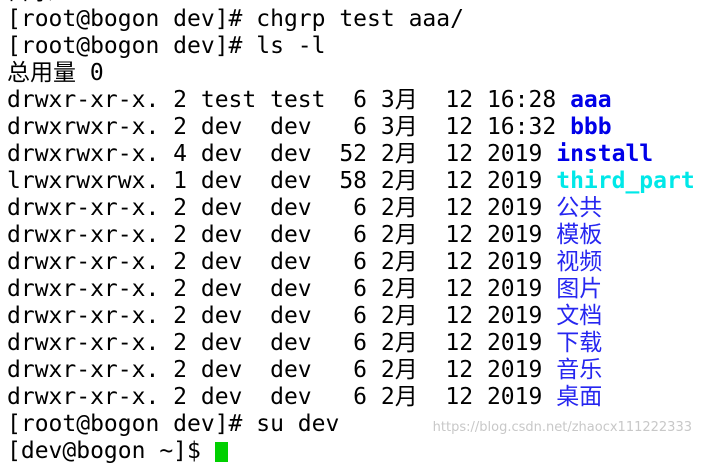 Image resolution: width=702 pixels, height=465 pixels. Describe the element at coordinates (351, 46) in the screenshot. I see `terminal-line: [root@bogon dev]# ls -l` at that location.